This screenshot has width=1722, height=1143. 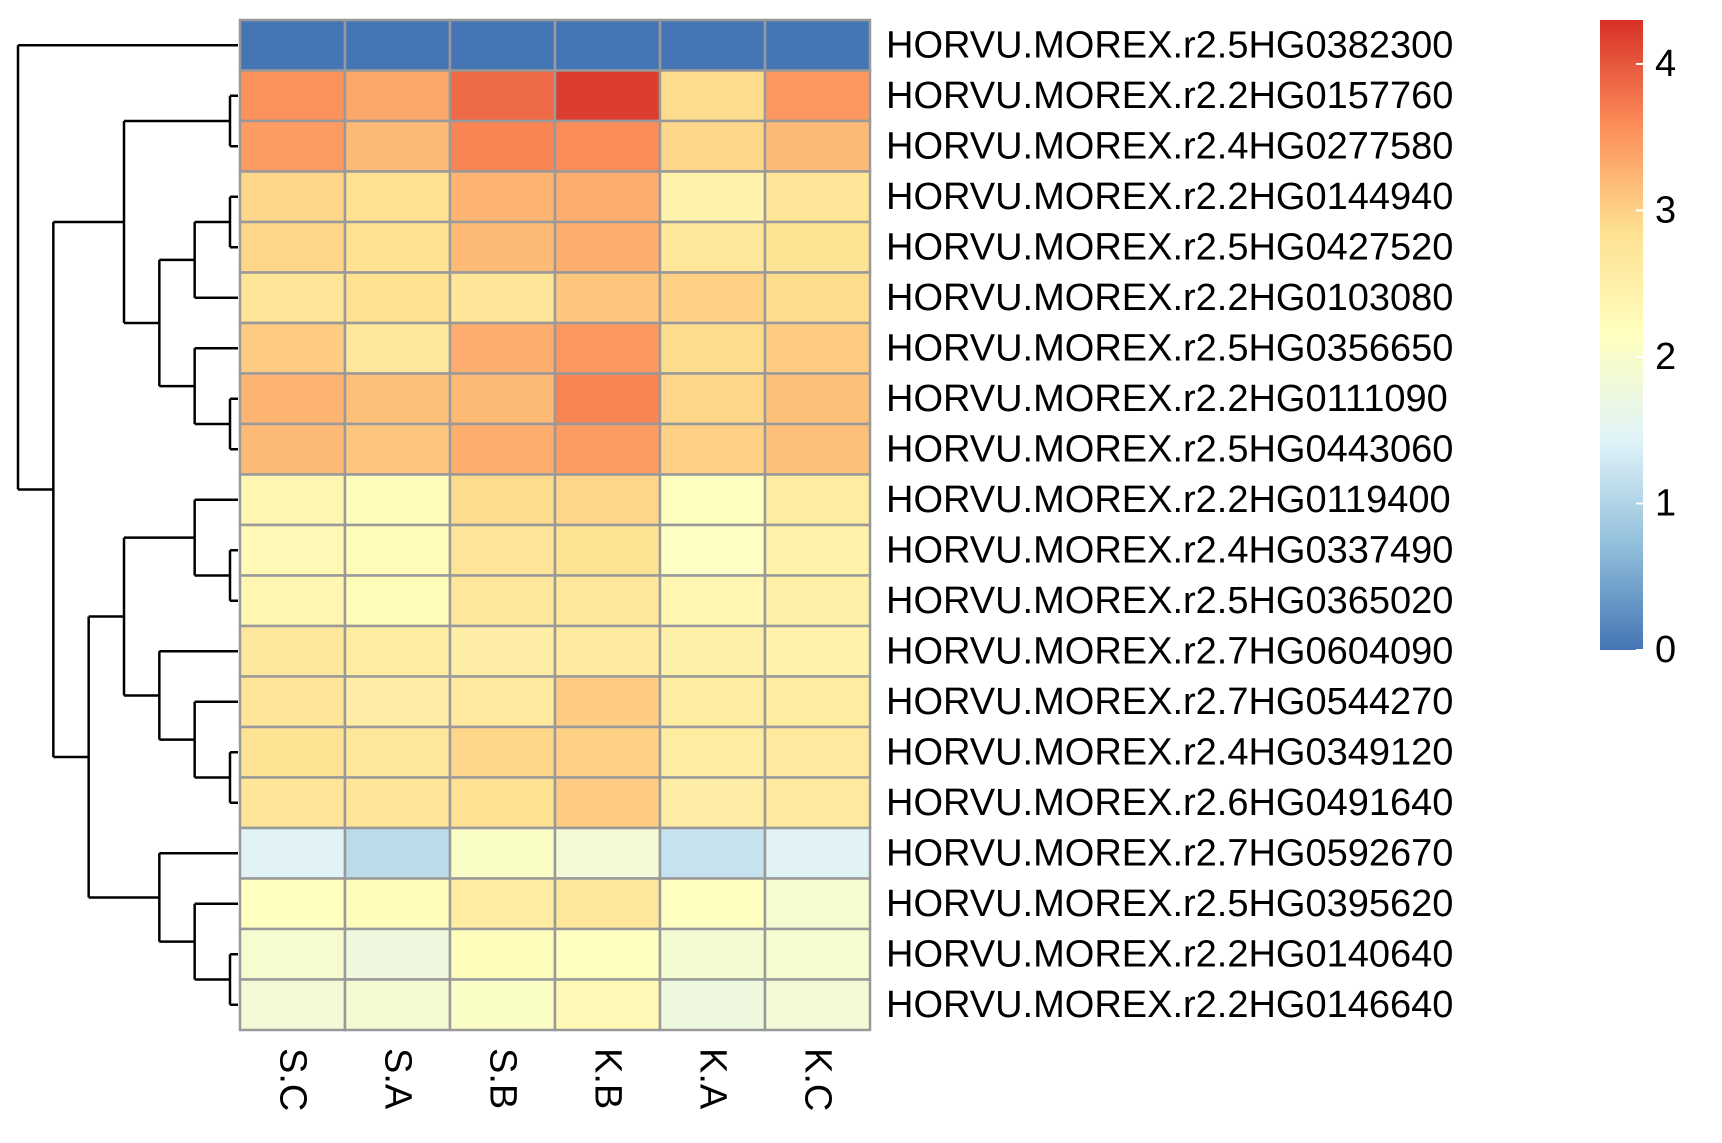 I want to click on row-label: HORVU.MOREX.r2.2HG0140640, so click(x=1169, y=954).